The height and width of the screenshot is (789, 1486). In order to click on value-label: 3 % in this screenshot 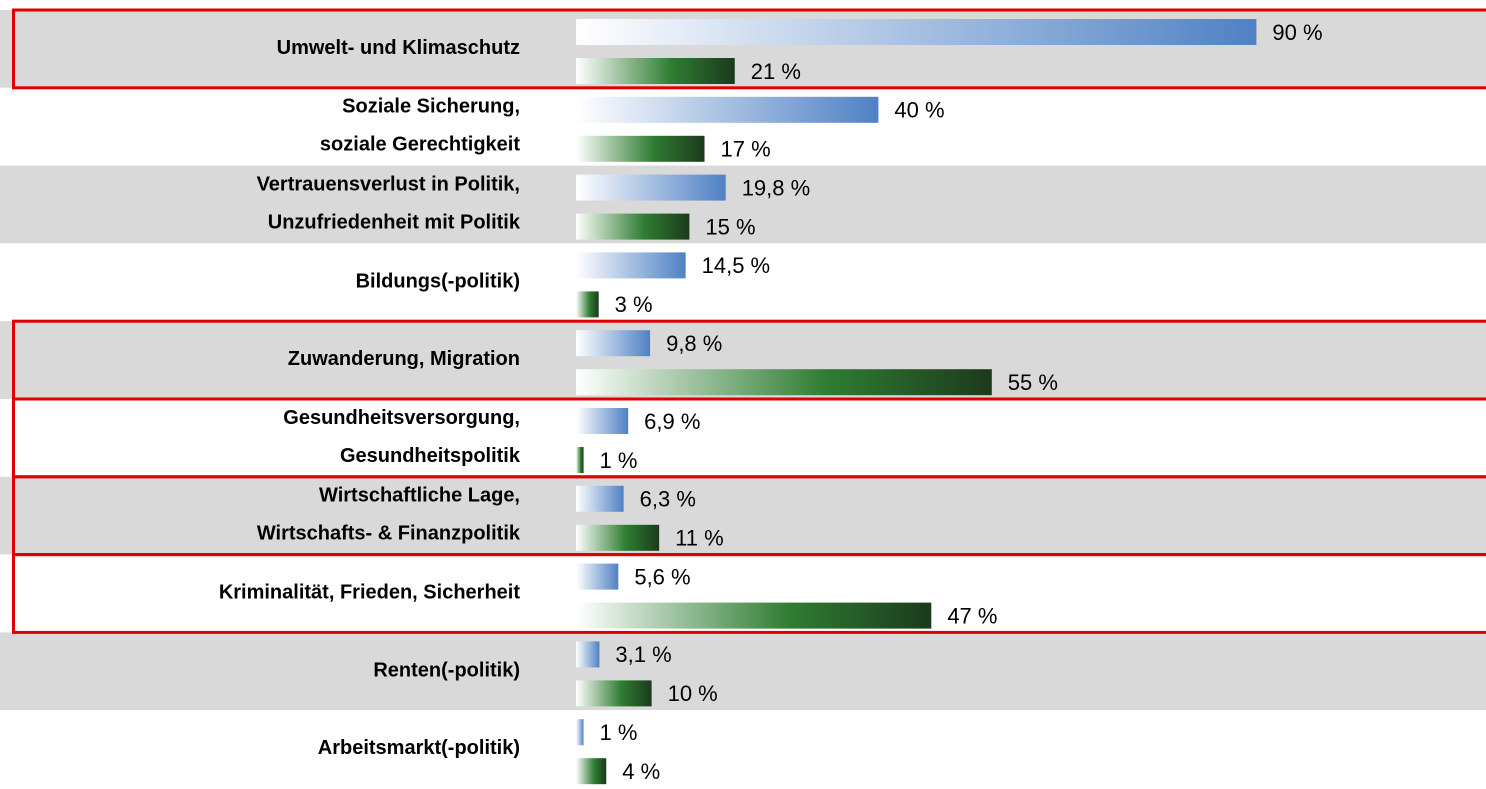, I will do `click(634, 304)`.